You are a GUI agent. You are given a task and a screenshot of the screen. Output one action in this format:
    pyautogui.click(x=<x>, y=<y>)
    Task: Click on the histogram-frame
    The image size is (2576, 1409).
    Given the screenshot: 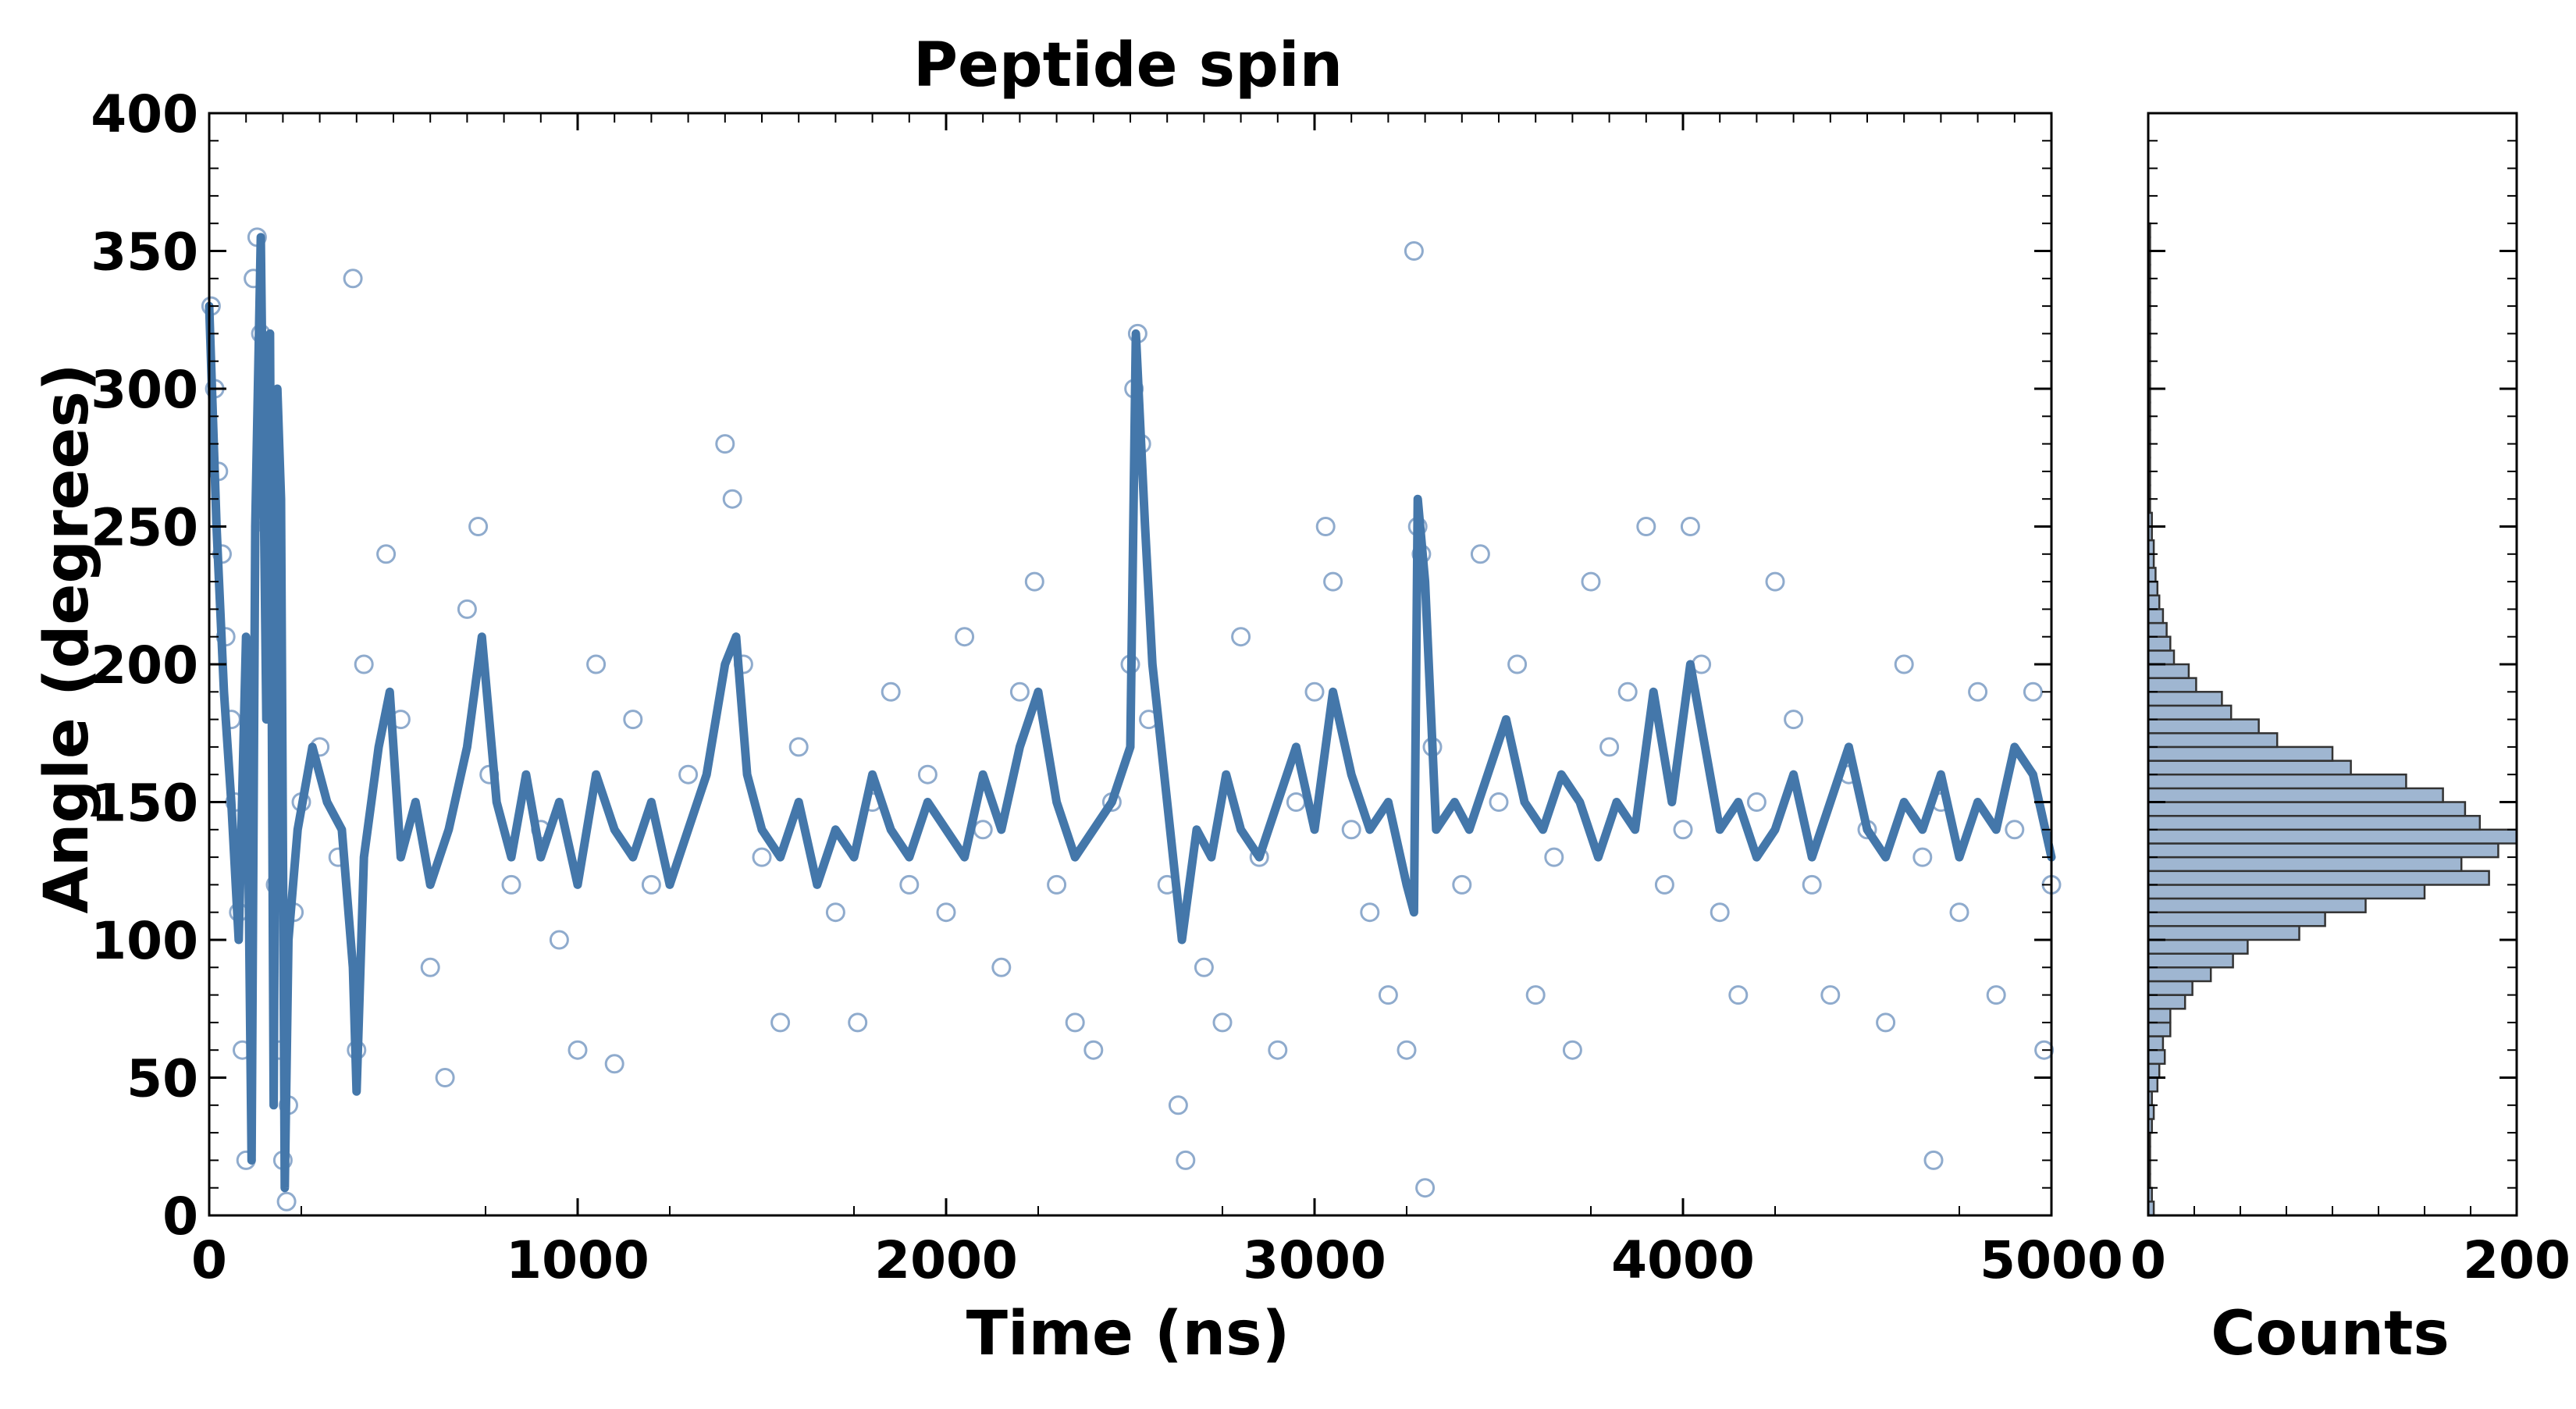 What is the action you would take?
    pyautogui.click(x=2332, y=664)
    